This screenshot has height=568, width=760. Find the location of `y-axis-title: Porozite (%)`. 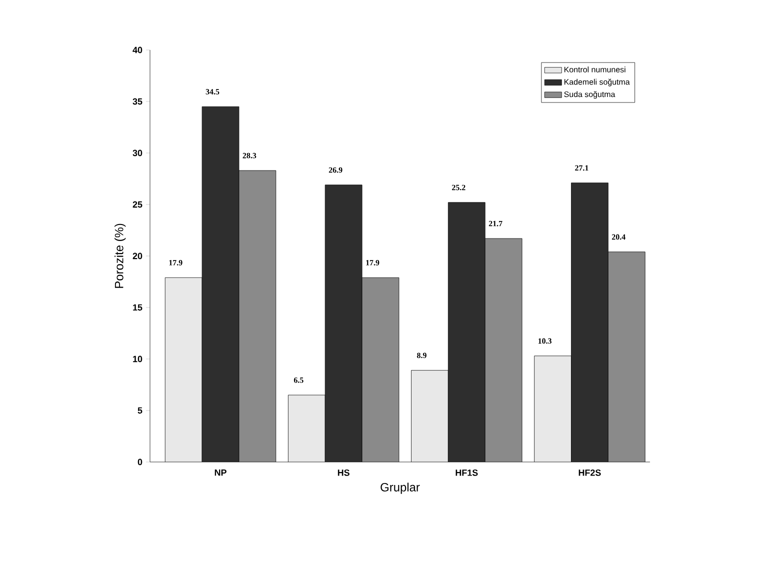

y-axis-title: Porozite (%) is located at coordinates (120, 256).